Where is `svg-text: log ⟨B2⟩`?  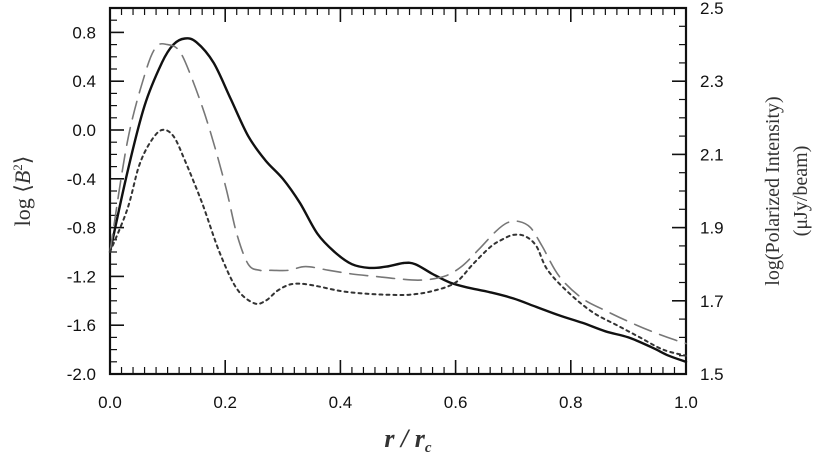
svg-text: log ⟨B2⟩ is located at coordinates (22, 191).